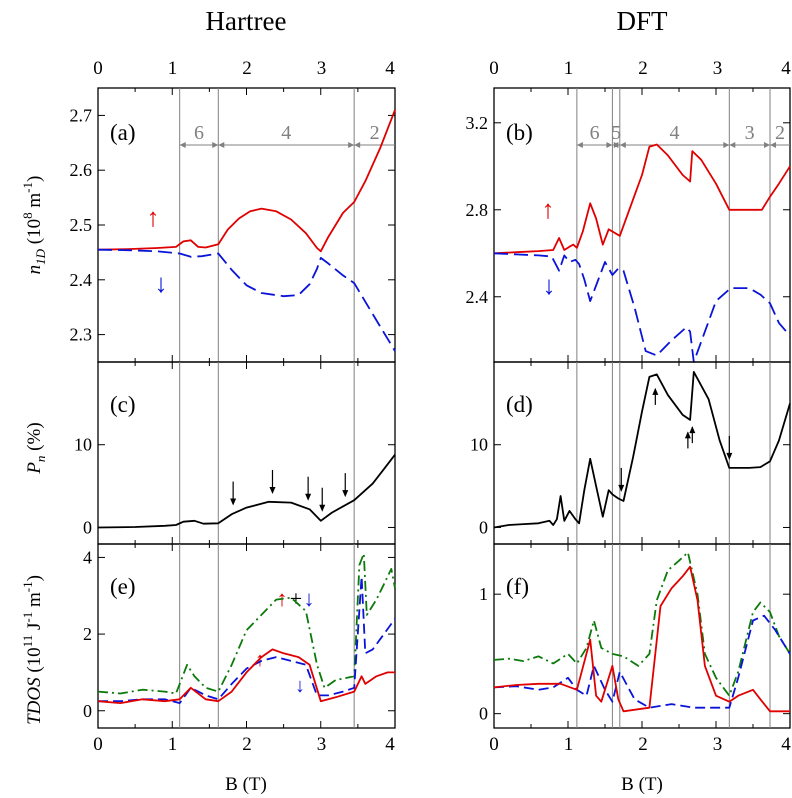 The height and width of the screenshot is (798, 792). I want to click on panel-label-f: (f), so click(517, 586).